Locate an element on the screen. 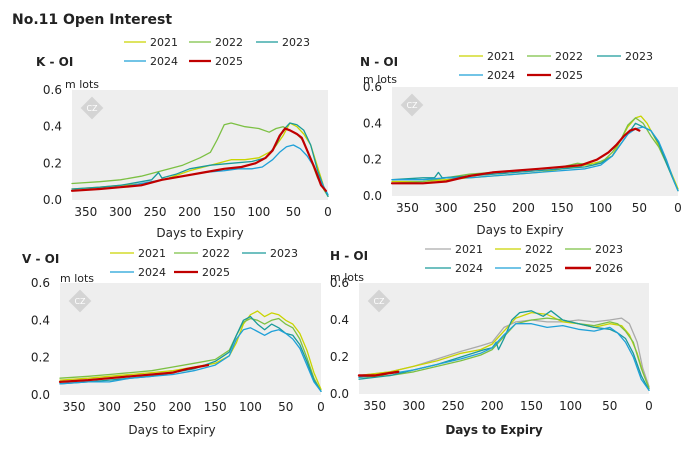  chart-title-V: V - OI is located at coordinates (40, 259).